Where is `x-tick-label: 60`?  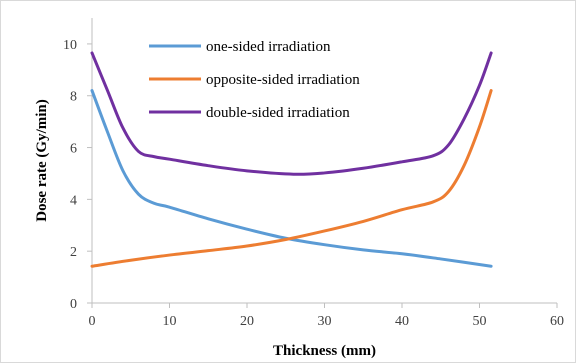 x-tick-label: 60 is located at coordinates (557, 321).